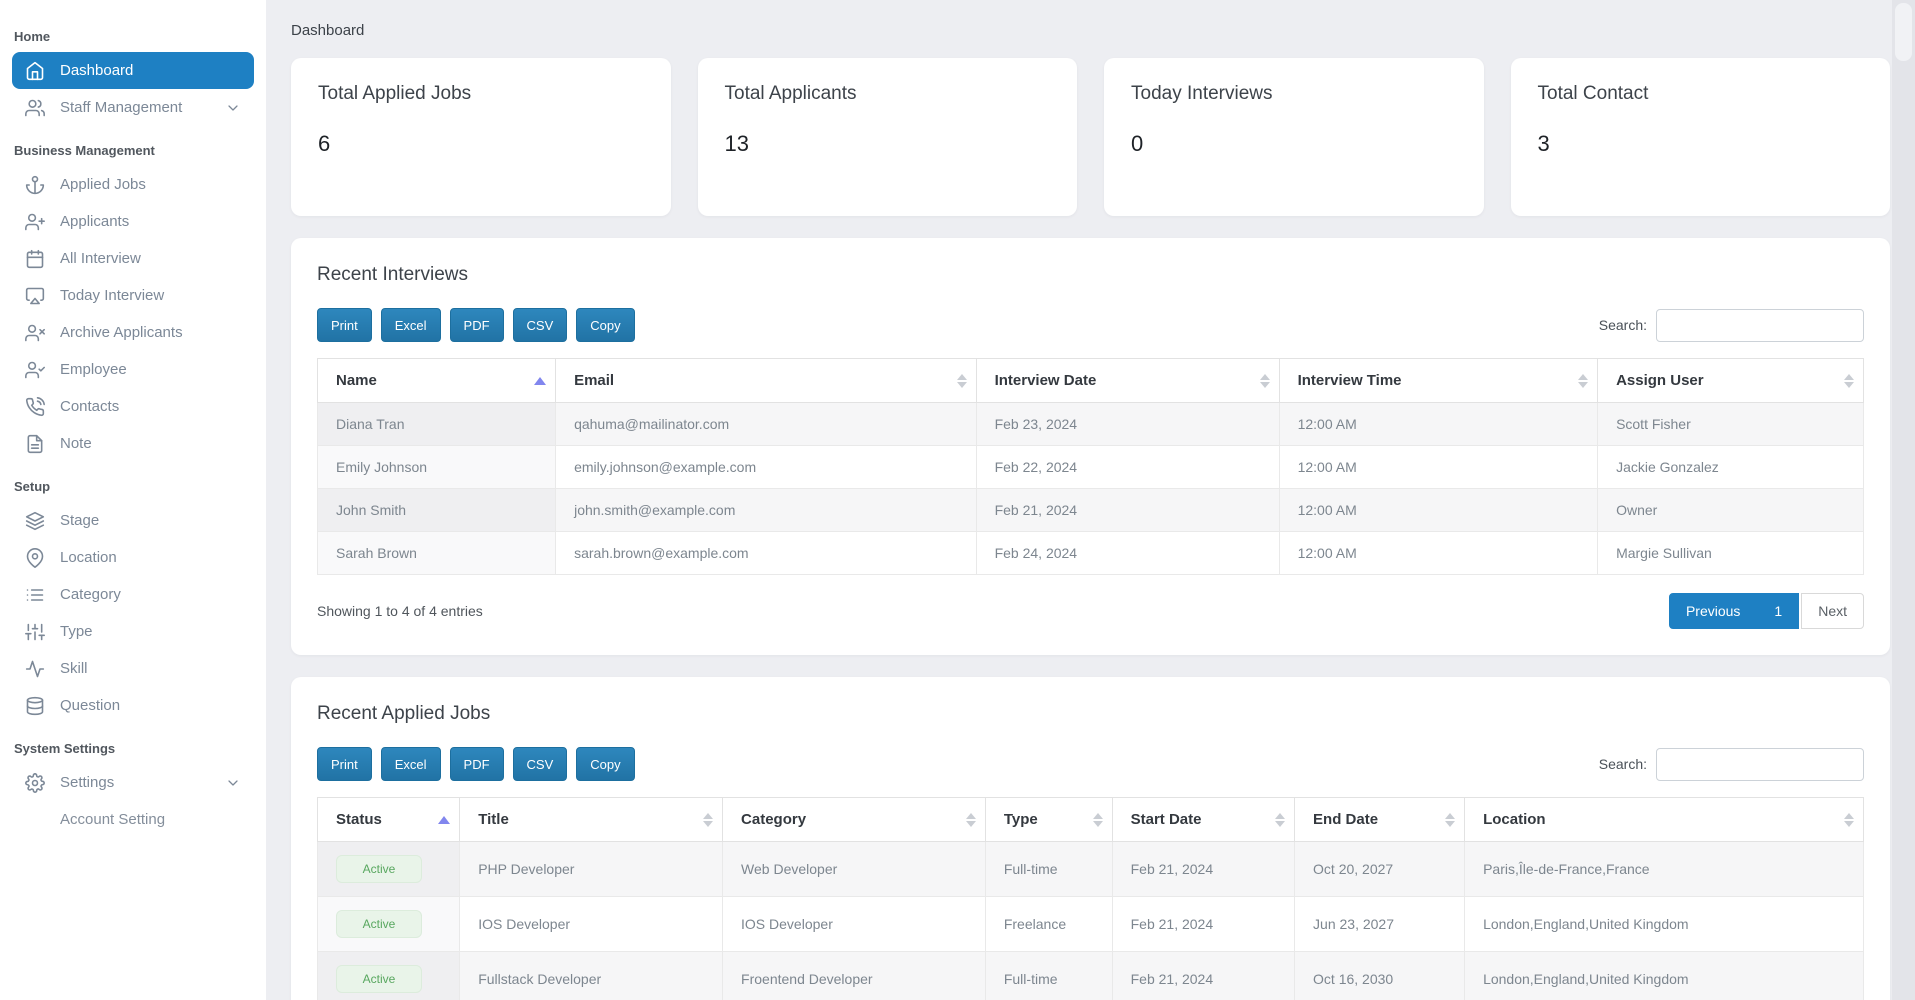  I want to click on column-header-end-date: End Date, so click(1380, 819).